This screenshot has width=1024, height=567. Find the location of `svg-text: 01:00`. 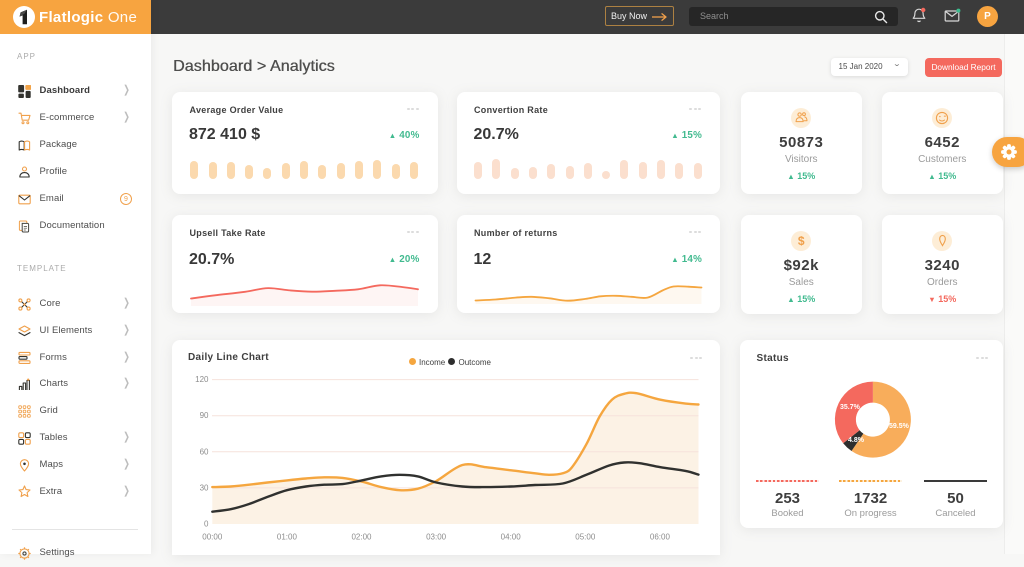

svg-text: 01:00 is located at coordinates (287, 536).